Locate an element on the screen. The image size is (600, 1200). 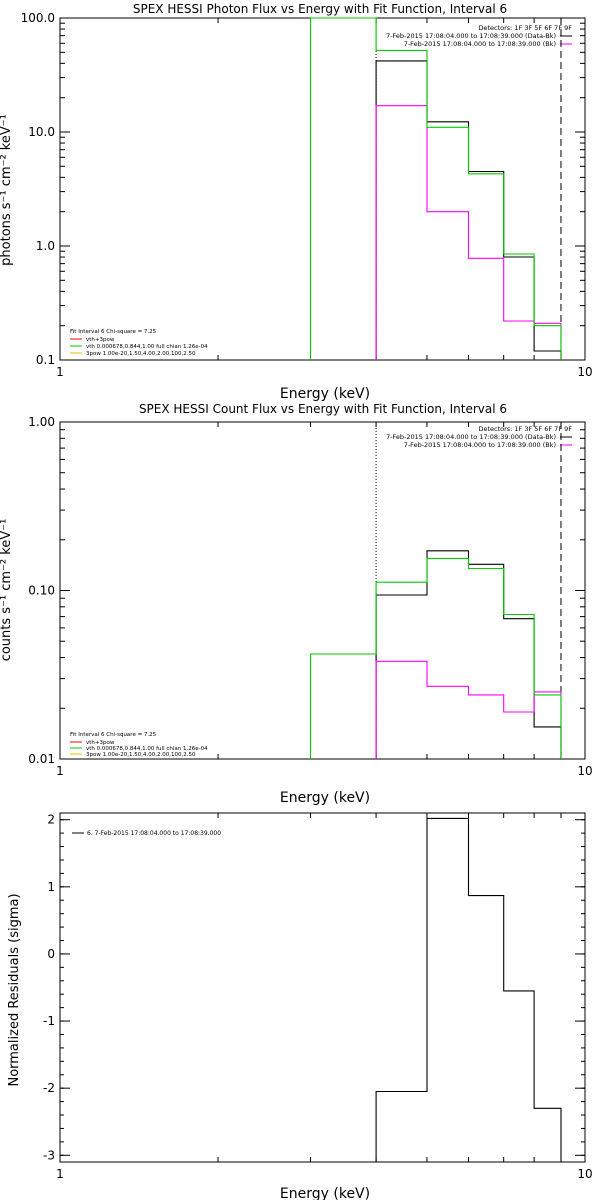
count-y-tick-label: 1.00 is located at coordinates (41, 422).